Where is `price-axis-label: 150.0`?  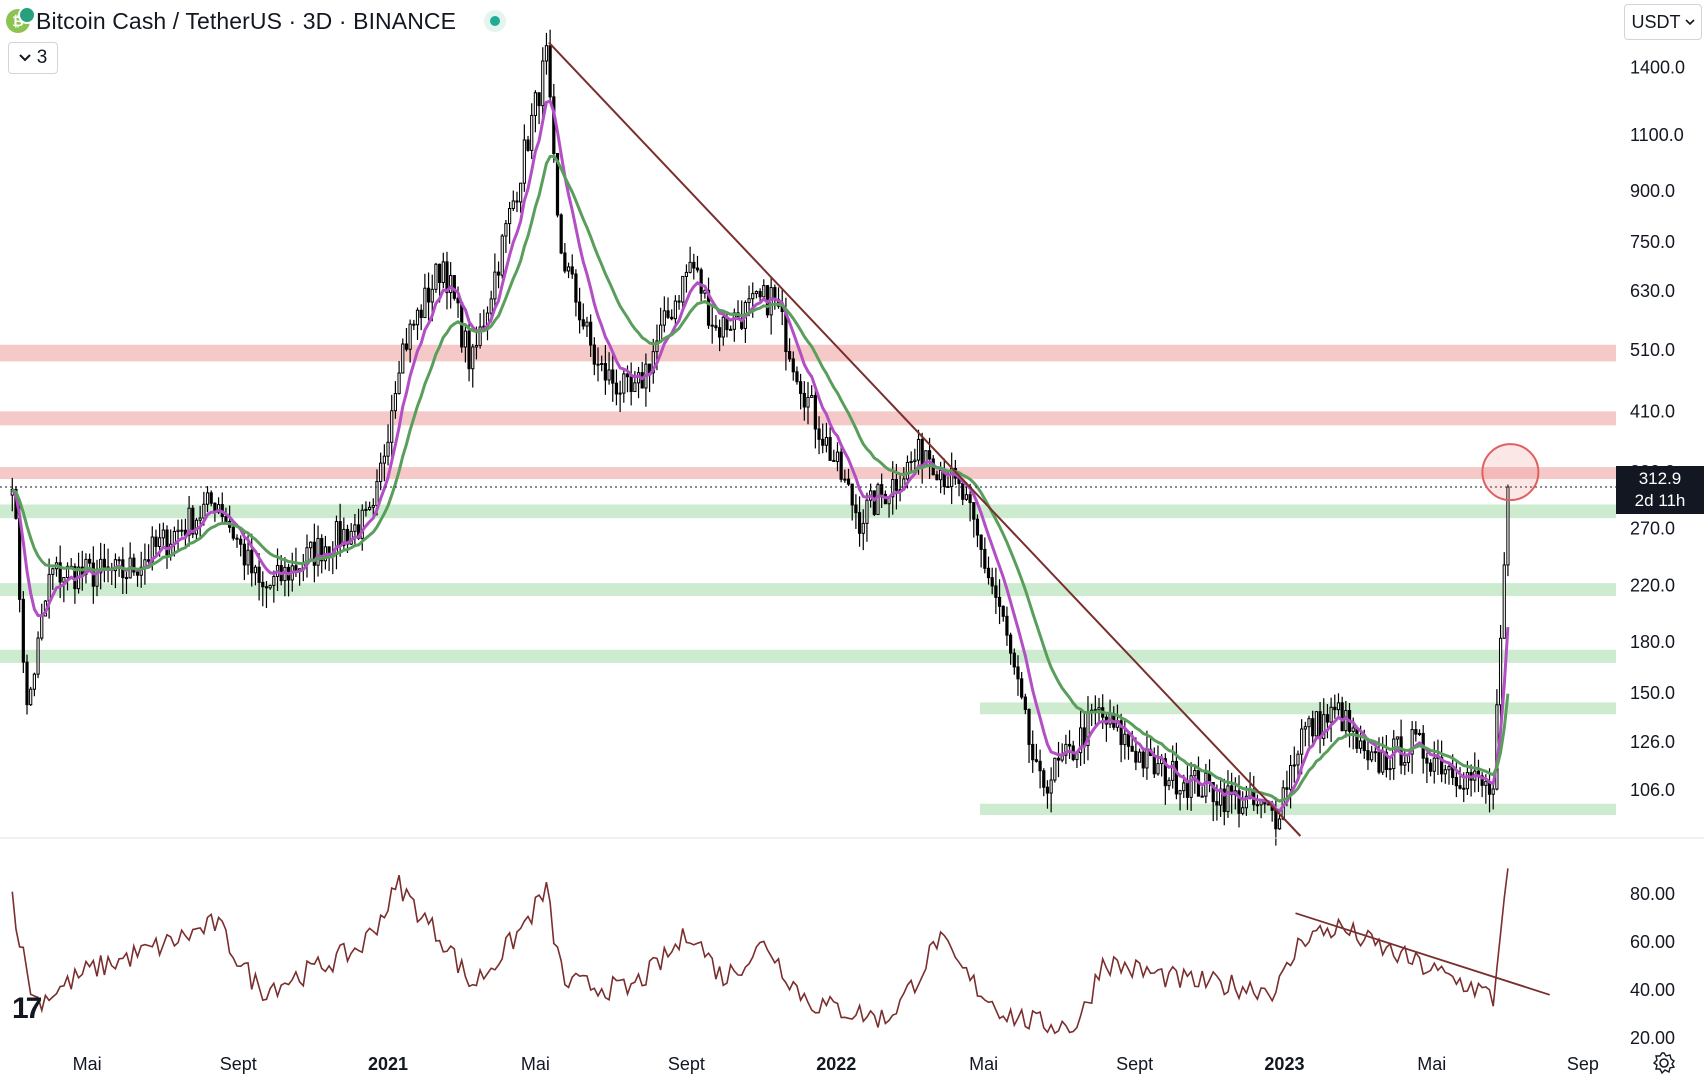
price-axis-label: 150.0 is located at coordinates (1652, 693).